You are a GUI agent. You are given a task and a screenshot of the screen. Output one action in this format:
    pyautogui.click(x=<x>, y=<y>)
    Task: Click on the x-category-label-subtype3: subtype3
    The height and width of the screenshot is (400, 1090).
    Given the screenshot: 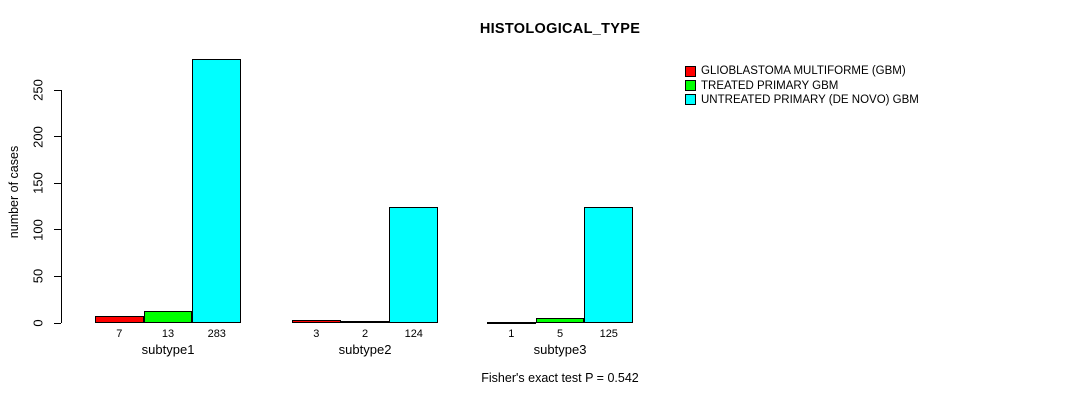 What is the action you would take?
    pyautogui.click(x=560, y=349)
    